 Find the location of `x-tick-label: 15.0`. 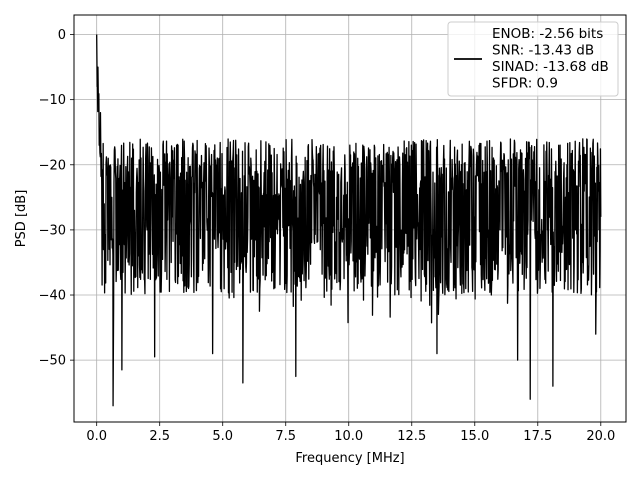

x-tick-label: 15.0 is located at coordinates (474, 436).